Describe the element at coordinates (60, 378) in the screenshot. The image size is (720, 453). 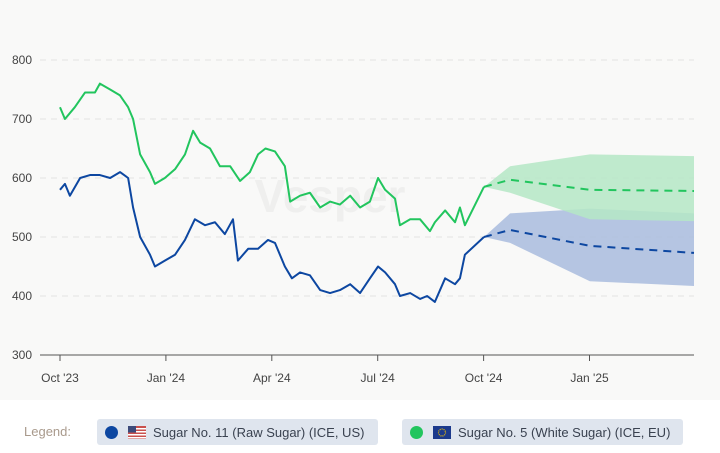
I see `x-tick-label: Oct '23` at that location.